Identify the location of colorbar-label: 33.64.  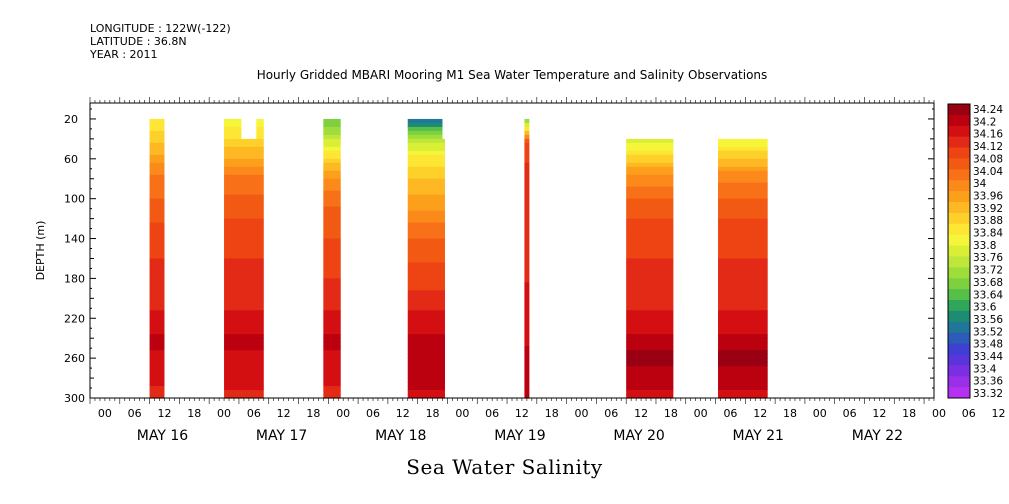
(988, 295).